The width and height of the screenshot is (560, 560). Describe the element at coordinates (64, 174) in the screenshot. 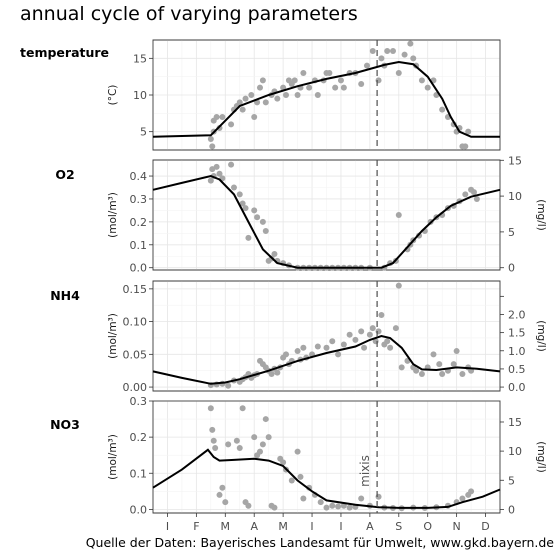

I see `o2-panel-title: O2` at that location.